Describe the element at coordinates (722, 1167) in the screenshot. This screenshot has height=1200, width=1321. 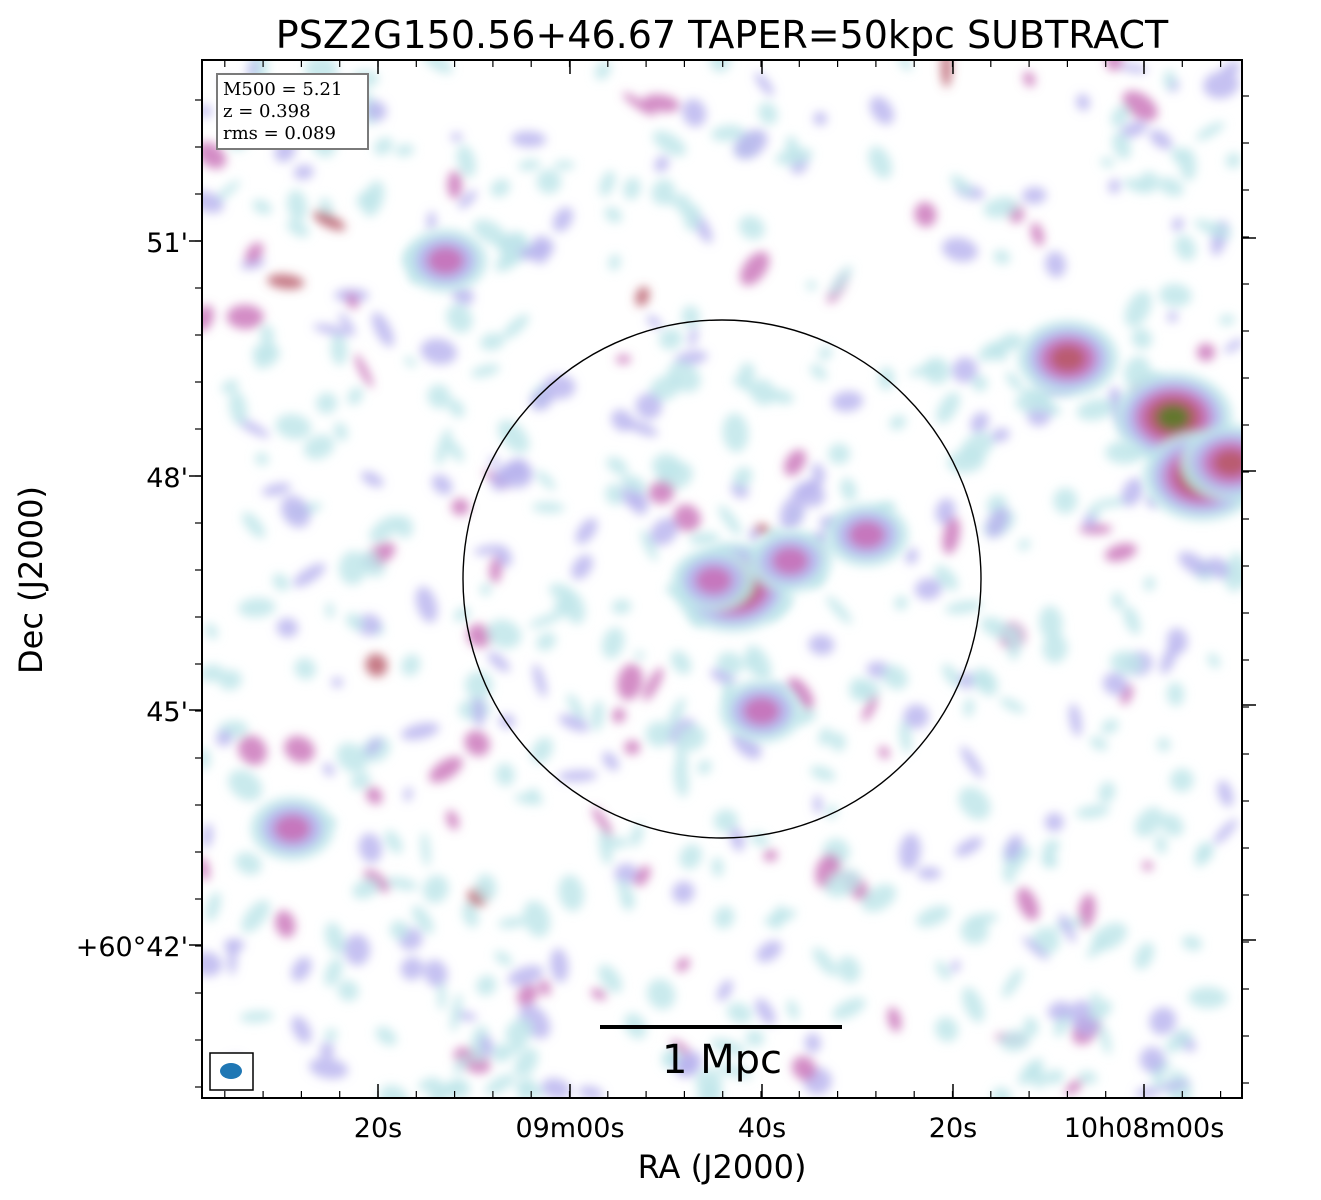
I see `x-axis-label: RA (J2000)` at that location.